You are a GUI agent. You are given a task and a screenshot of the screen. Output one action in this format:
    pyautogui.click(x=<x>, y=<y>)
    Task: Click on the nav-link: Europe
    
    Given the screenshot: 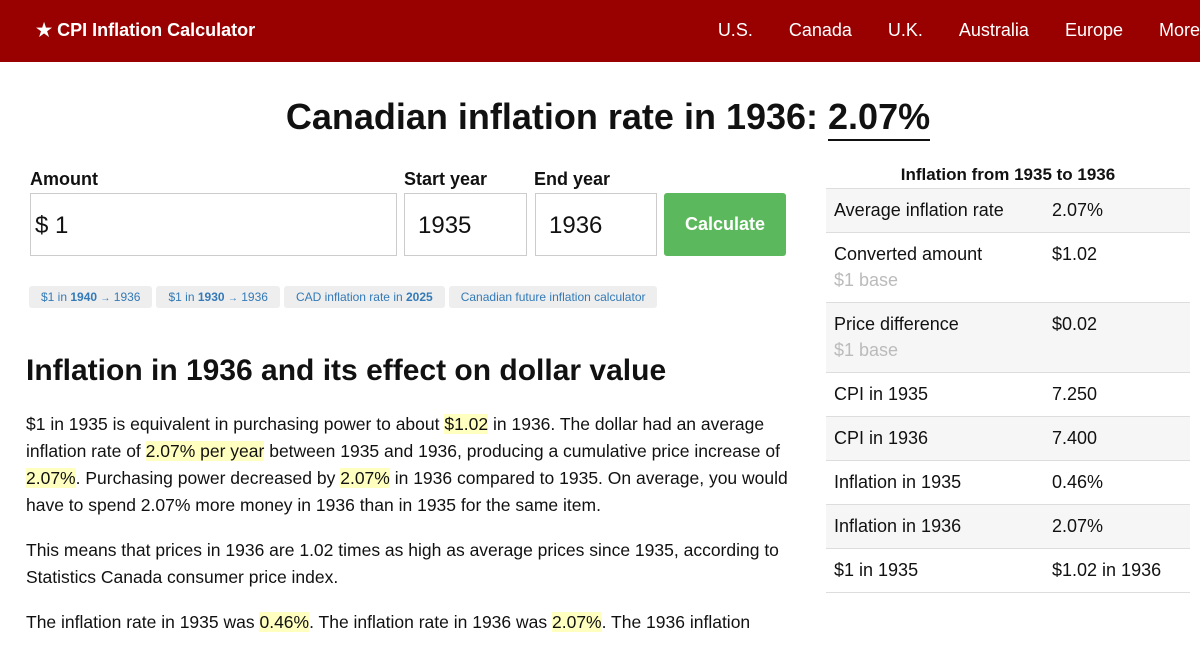 What is the action you would take?
    pyautogui.click(x=1093, y=30)
    